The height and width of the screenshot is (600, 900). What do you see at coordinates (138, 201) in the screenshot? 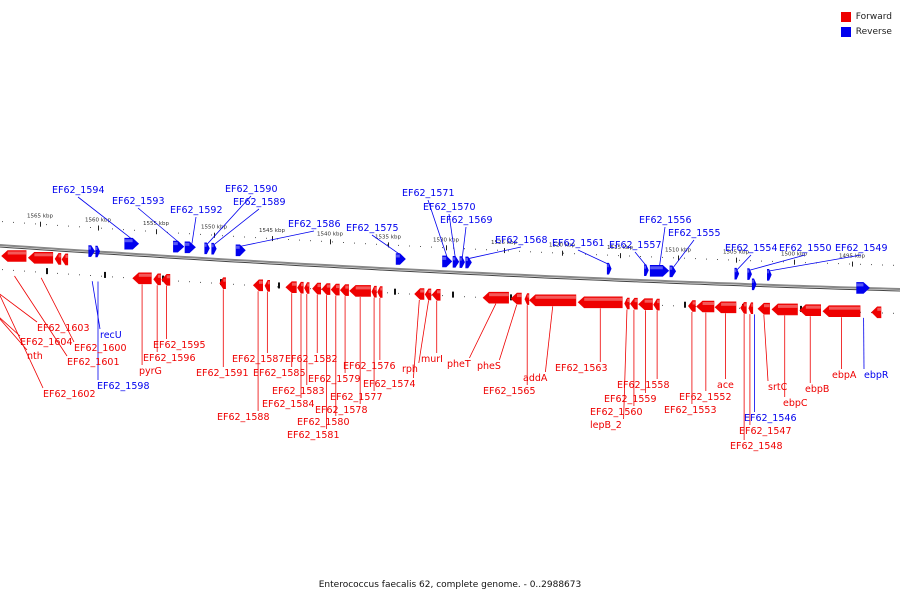
I see `gene-label-EF62_1593: EF62_1593` at bounding box center [138, 201].